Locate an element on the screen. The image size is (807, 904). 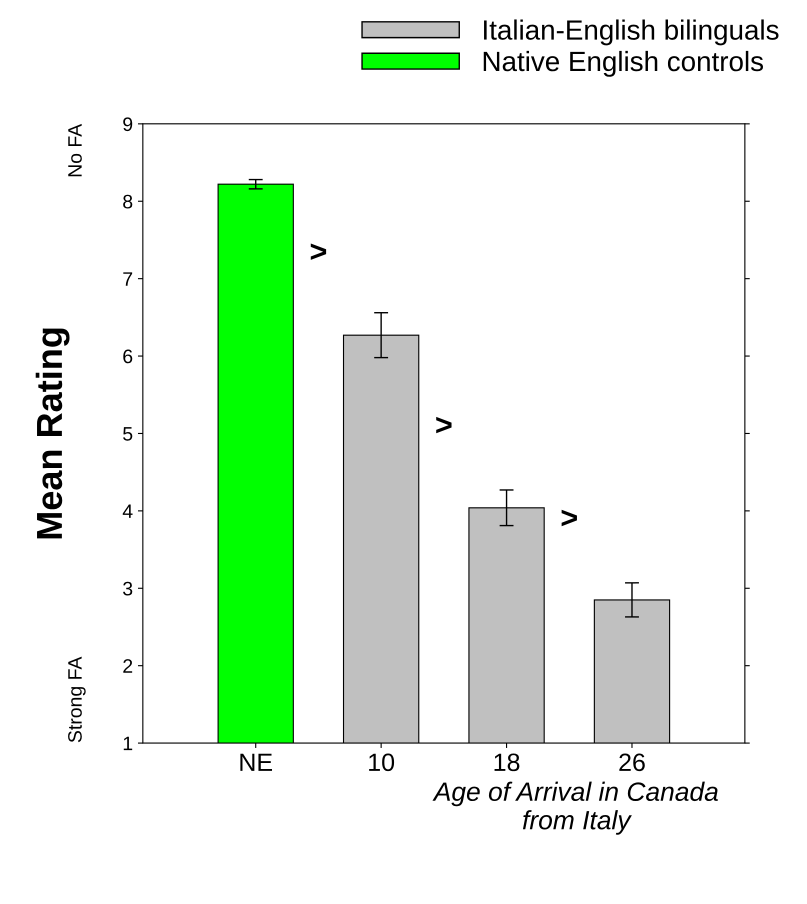
text: Strong FA is located at coordinates (77, 699).